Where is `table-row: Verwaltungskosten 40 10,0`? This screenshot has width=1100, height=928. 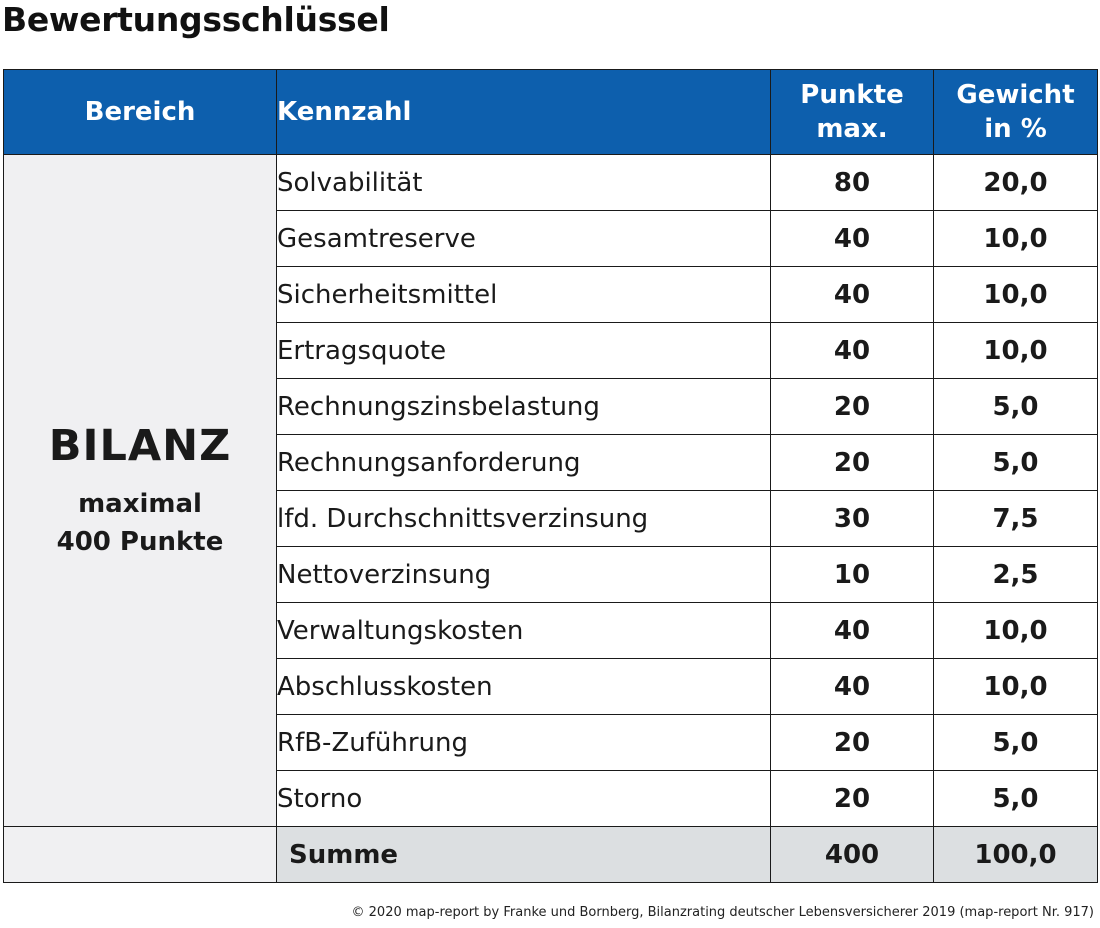
table-row: Verwaltungskosten 40 10,0 is located at coordinates (551, 630).